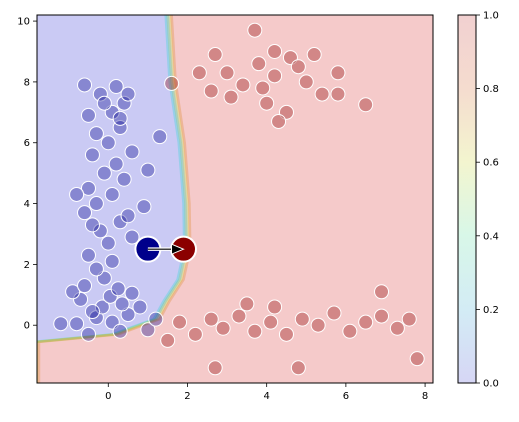 The width and height of the screenshot is (519, 422). What do you see at coordinates (23, 22) in the screenshot?
I see `y-tick-label: 10` at bounding box center [23, 22].